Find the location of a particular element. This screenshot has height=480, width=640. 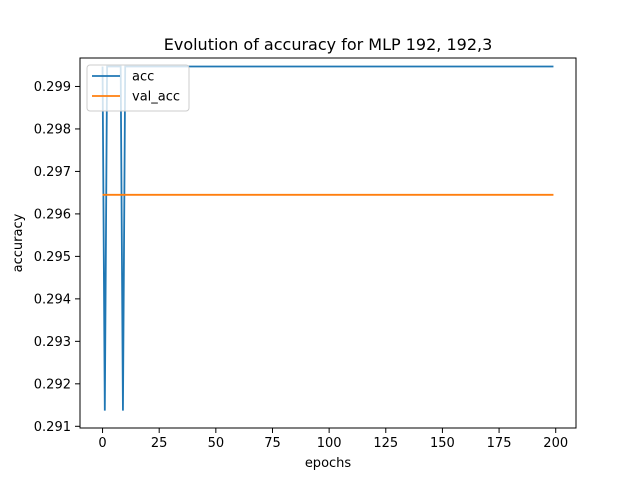

x-axis: 0 25 50 75 100 125 150 175 200 is located at coordinates (333, 439).